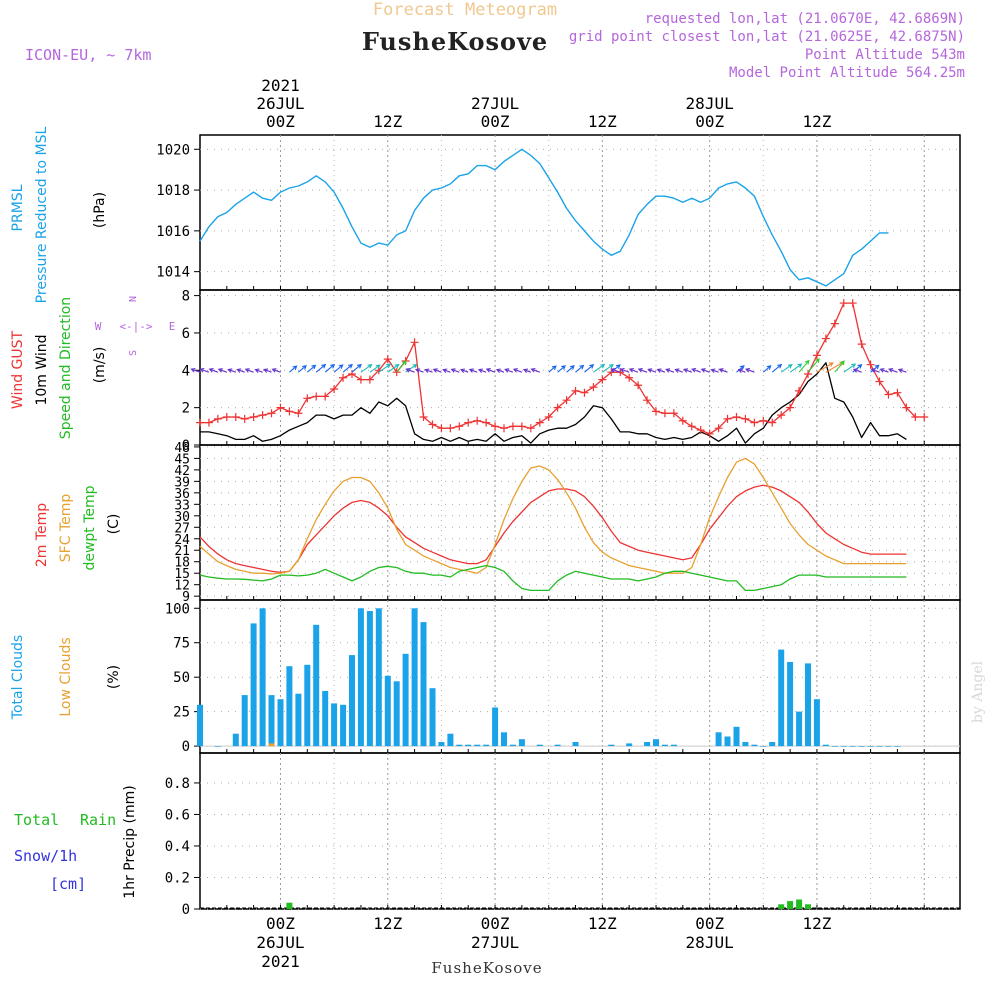 The height and width of the screenshot is (1000, 1000). Describe the element at coordinates (36, 820) in the screenshot. I see `precip-legend-total: Total` at that location.